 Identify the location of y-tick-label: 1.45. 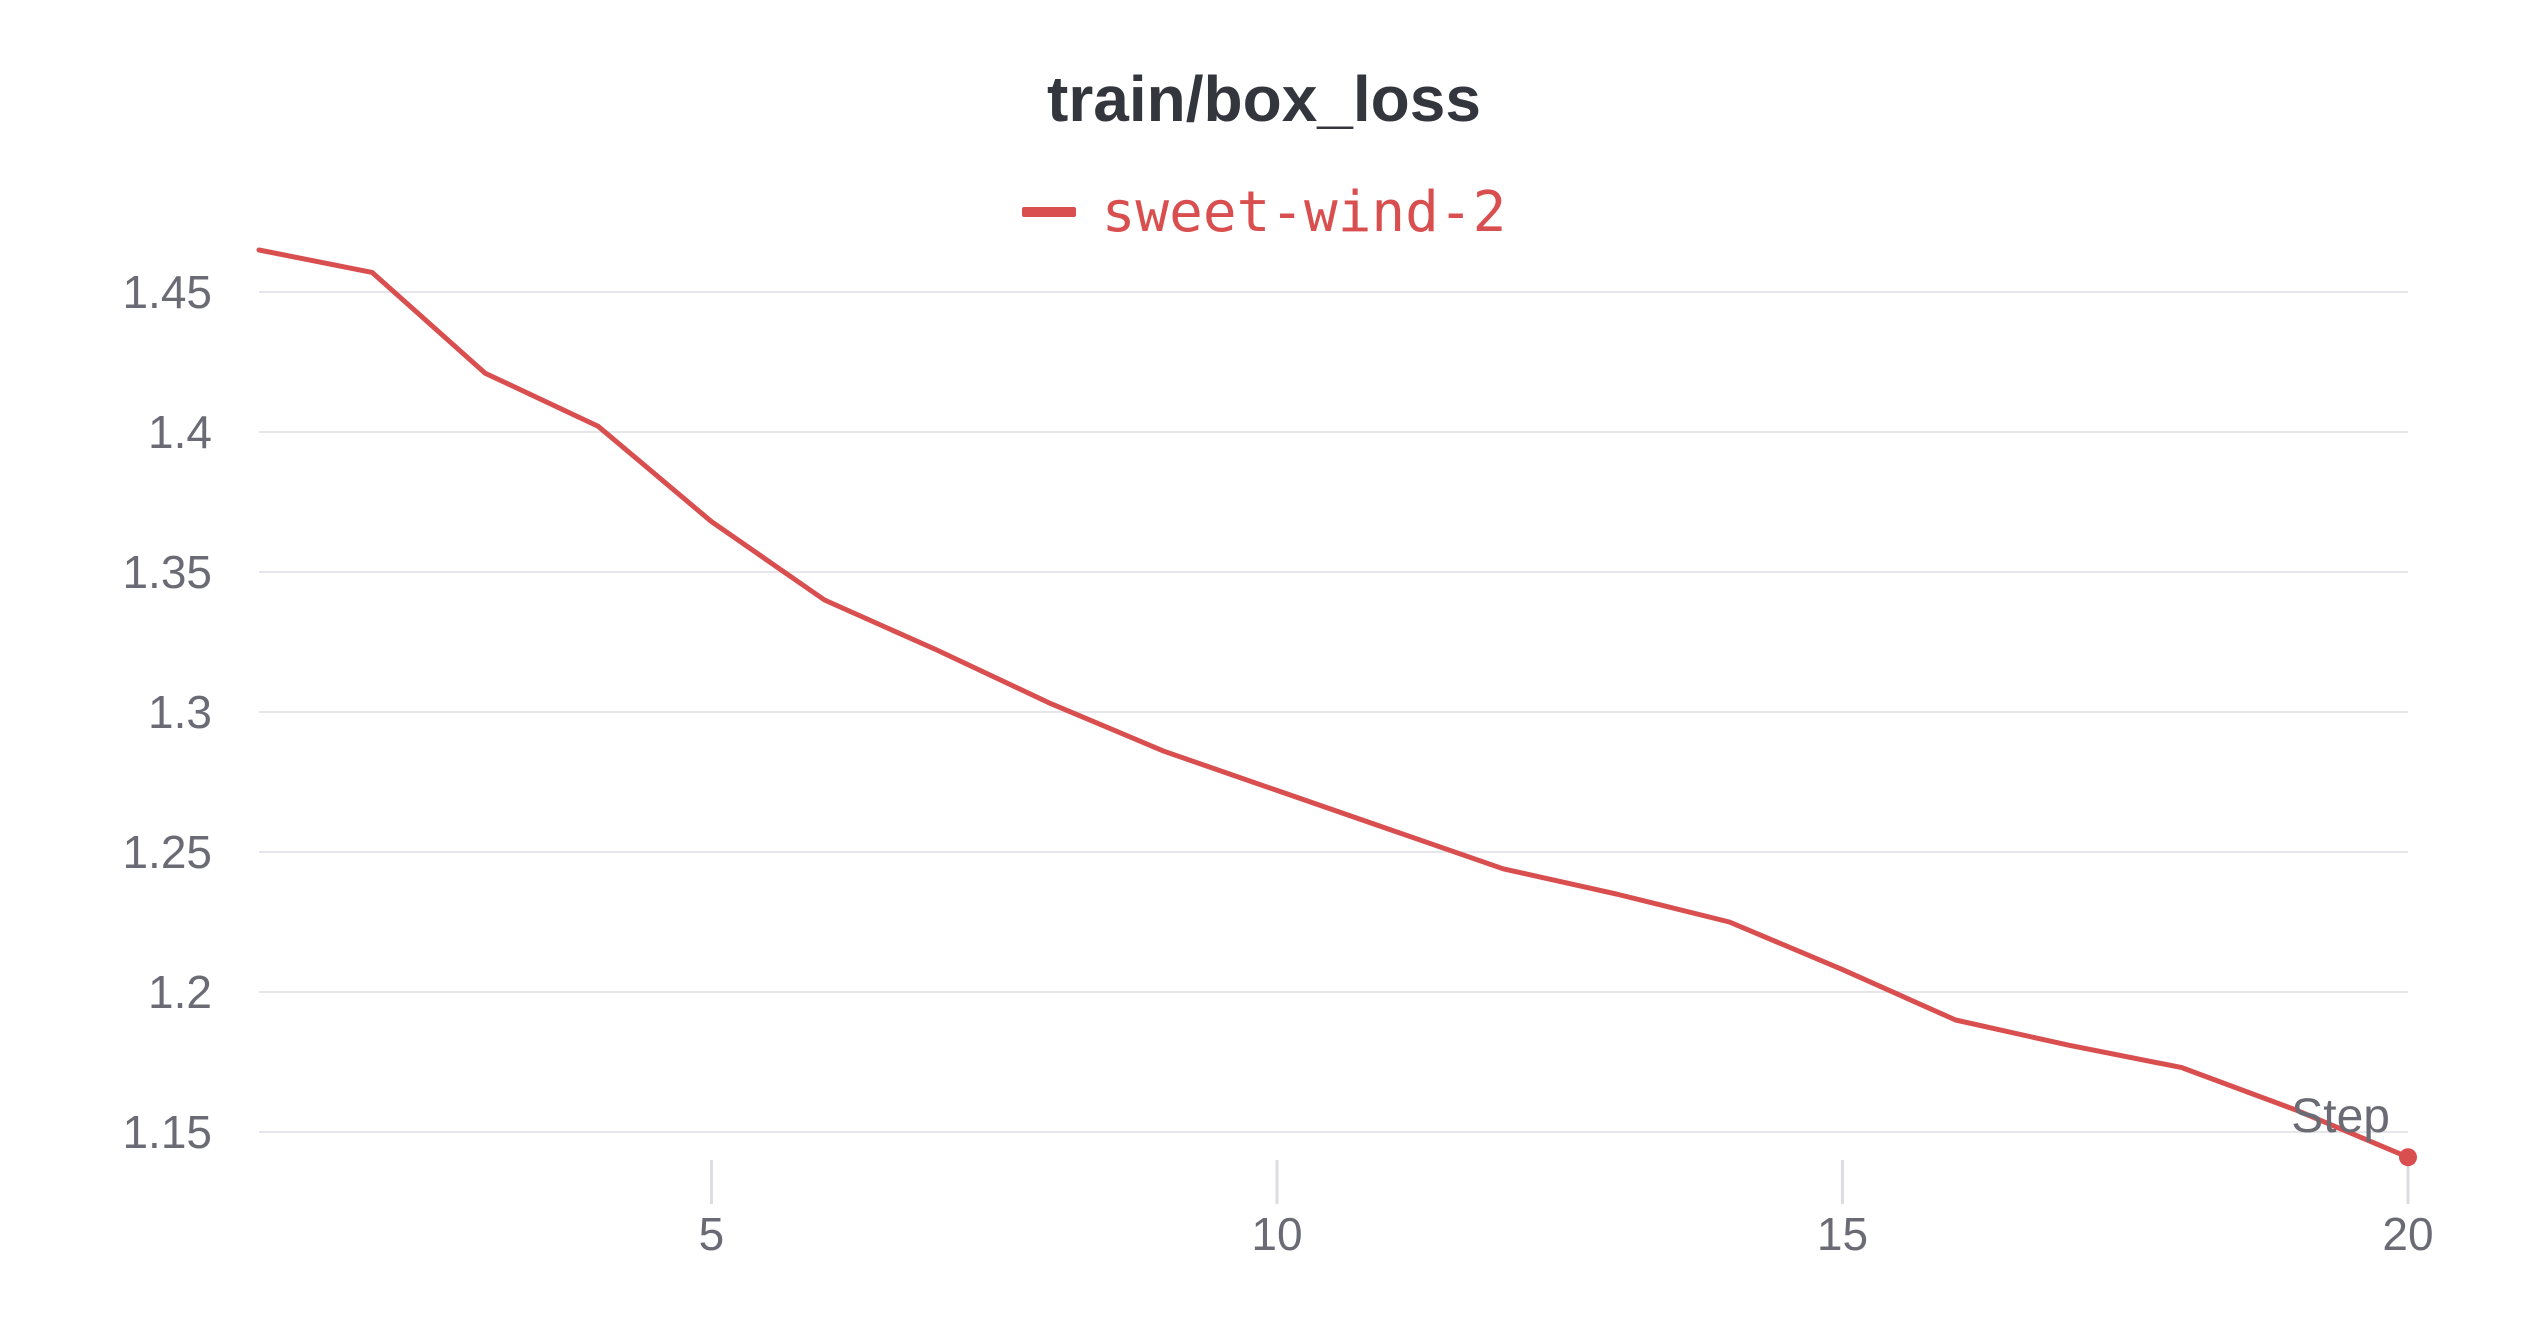
(167, 292).